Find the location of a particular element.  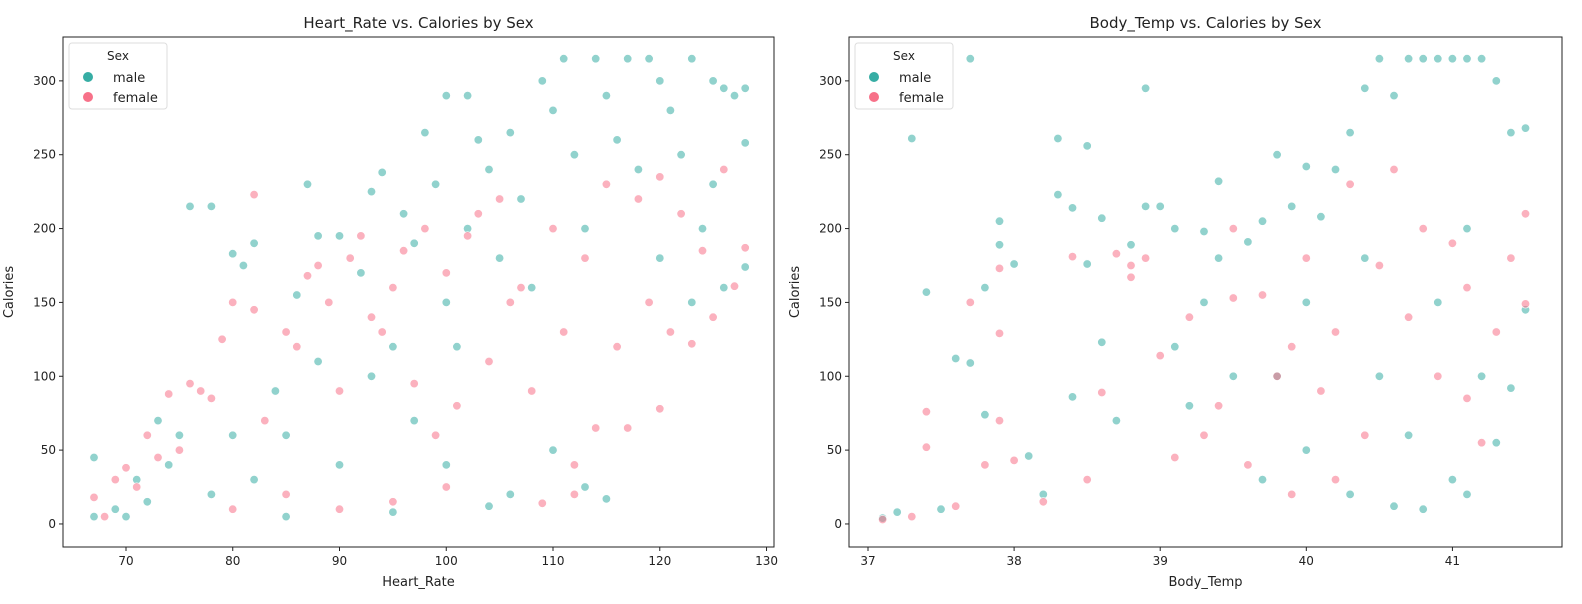

x-tick-label: 41 is located at coordinates (1452, 561).